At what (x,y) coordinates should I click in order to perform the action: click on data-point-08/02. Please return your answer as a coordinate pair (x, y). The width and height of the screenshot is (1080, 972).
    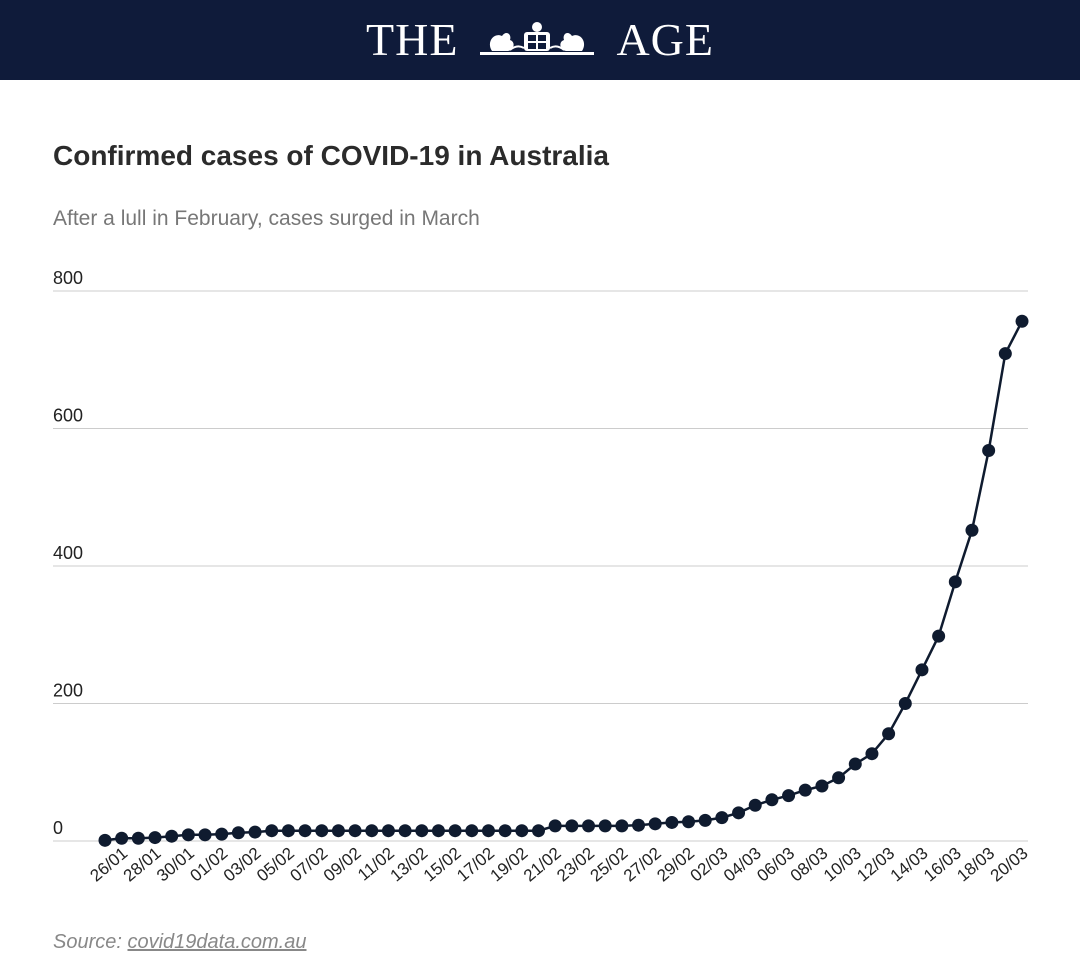
    Looking at the image, I should click on (338, 831).